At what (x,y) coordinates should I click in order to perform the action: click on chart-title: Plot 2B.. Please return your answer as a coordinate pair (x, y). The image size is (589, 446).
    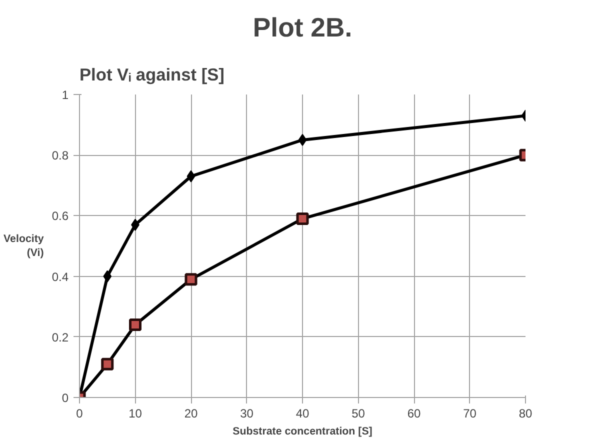
    Looking at the image, I should click on (302, 27).